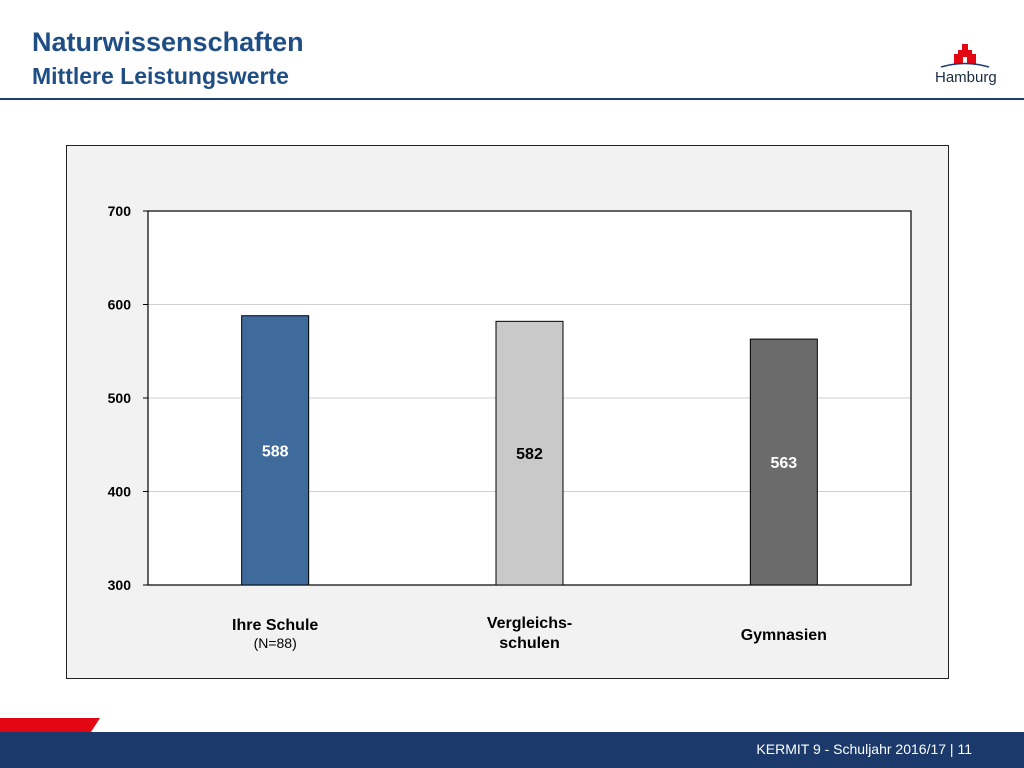 The height and width of the screenshot is (768, 1024). Describe the element at coordinates (120, 492) in the screenshot. I see `y-tick-label: 400` at that location.